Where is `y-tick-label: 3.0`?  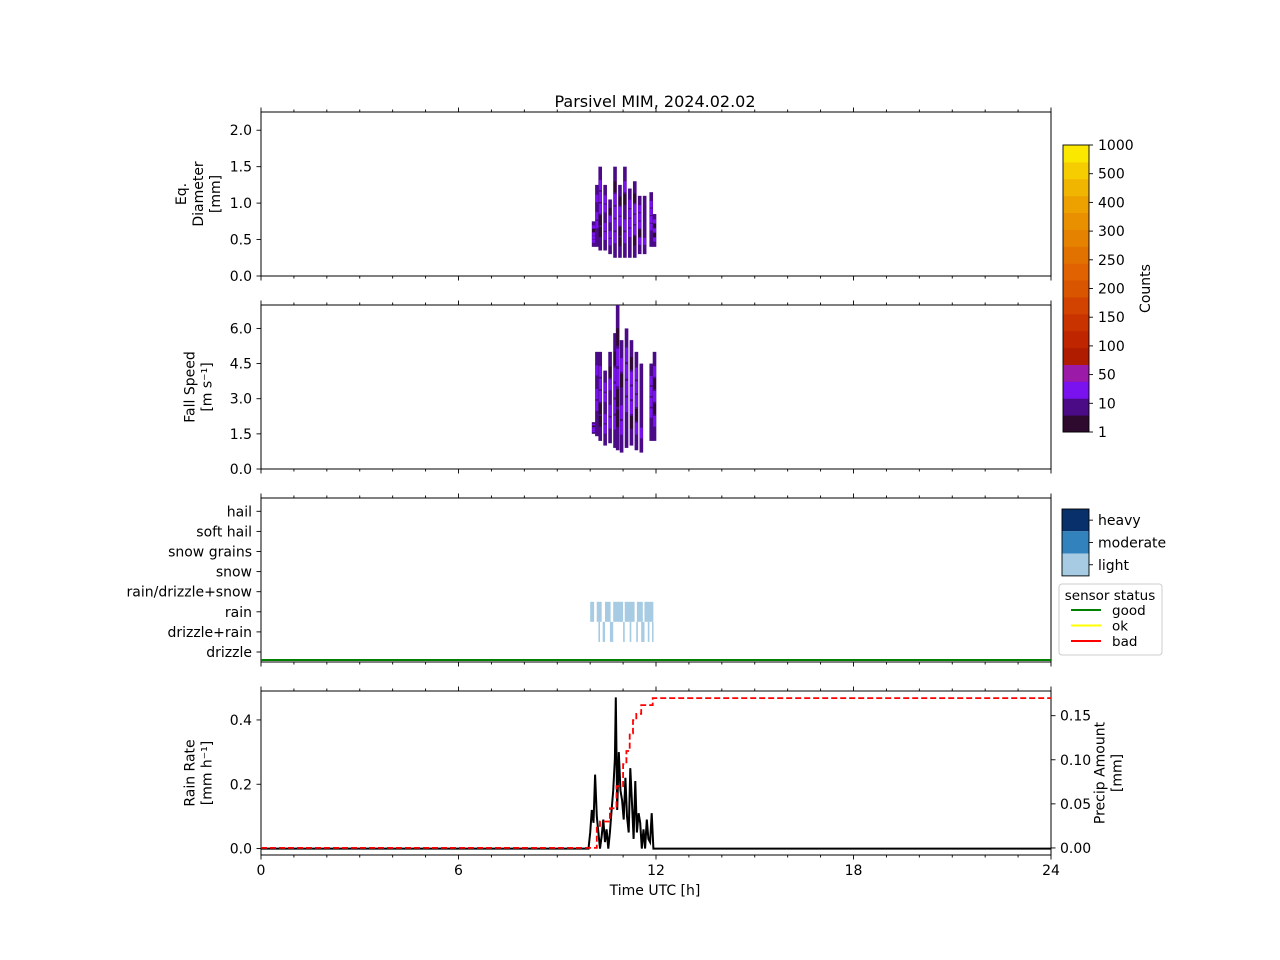
y-tick-label: 3.0 is located at coordinates (241, 400).